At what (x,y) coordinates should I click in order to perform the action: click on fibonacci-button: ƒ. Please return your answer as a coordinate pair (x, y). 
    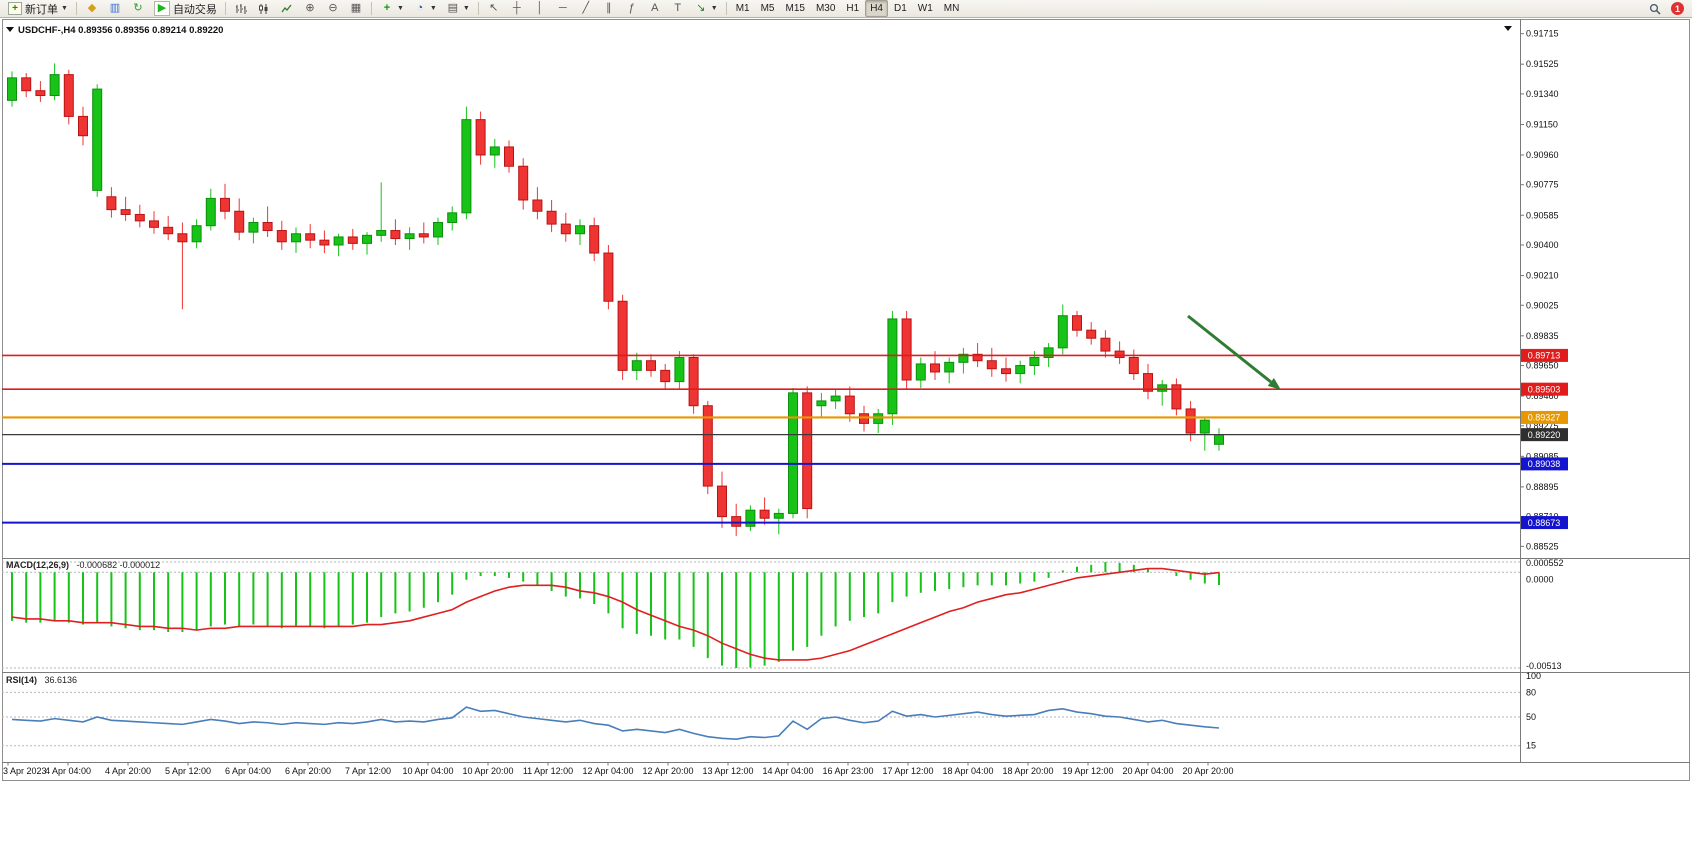
    Looking at the image, I should click on (632, 8).